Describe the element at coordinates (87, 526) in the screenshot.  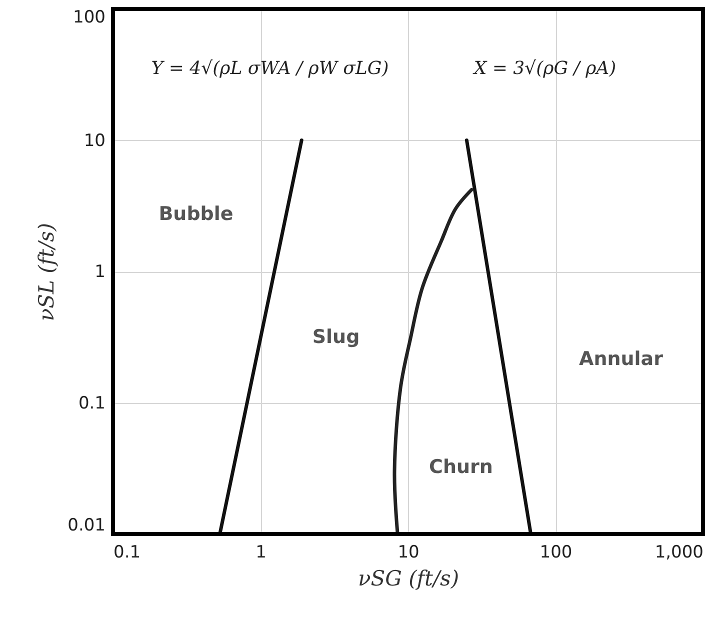
I see `y-tick-label: 0.01` at that location.